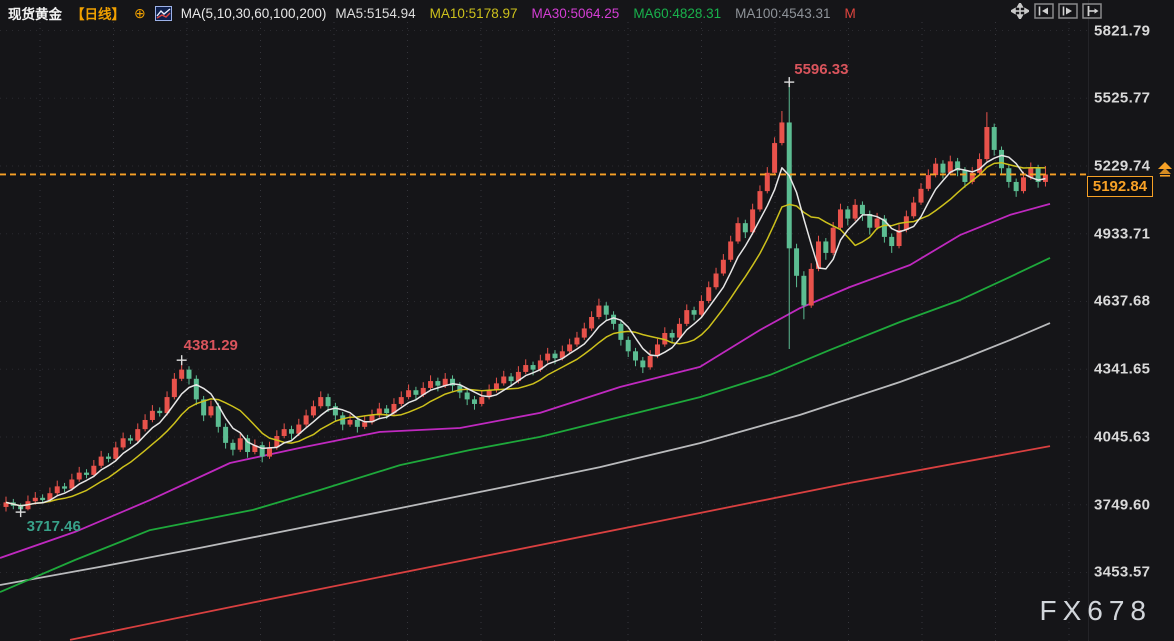  Describe the element at coordinates (473, 13) in the screenshot. I see `ma-readout: MA10:5178.97` at that location.